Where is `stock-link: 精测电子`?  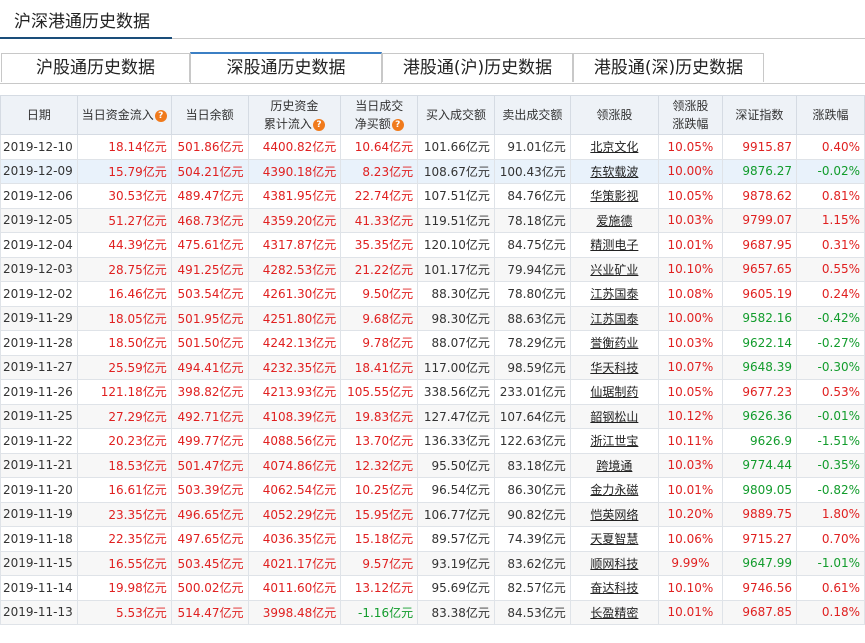 stock-link: 精测电子 is located at coordinates (614, 245).